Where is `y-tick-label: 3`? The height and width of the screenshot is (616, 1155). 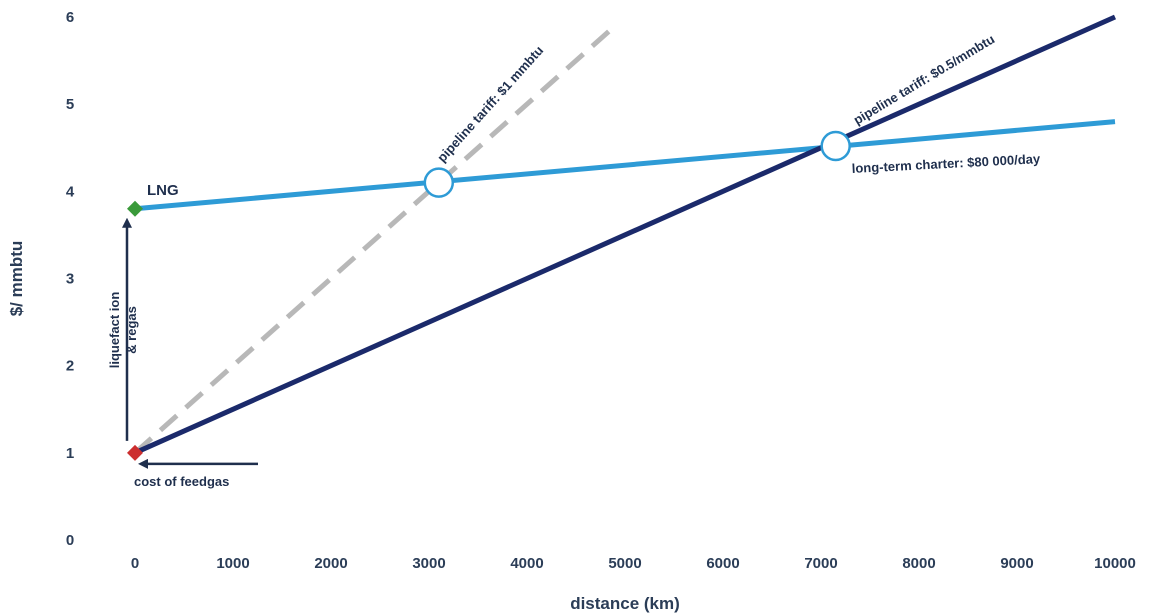 y-tick-label: 3 is located at coordinates (70, 279).